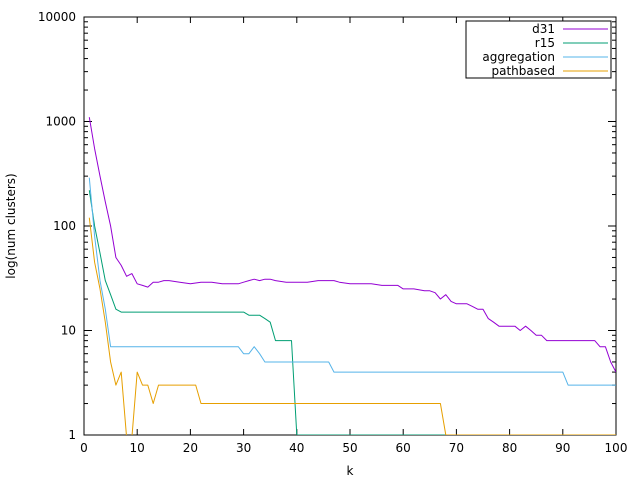 Image resolution: width=640 pixels, height=480 pixels. What do you see at coordinates (509, 448) in the screenshot?
I see `x-tick-label: 80` at bounding box center [509, 448].